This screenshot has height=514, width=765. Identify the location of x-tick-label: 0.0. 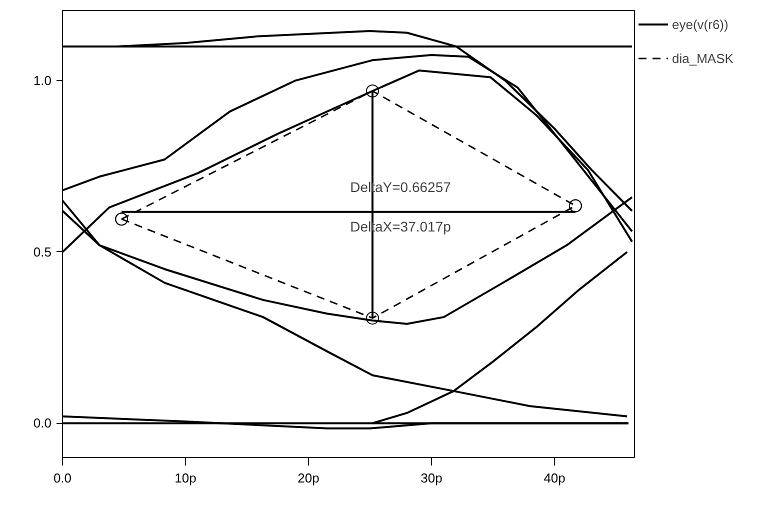
(62, 478).